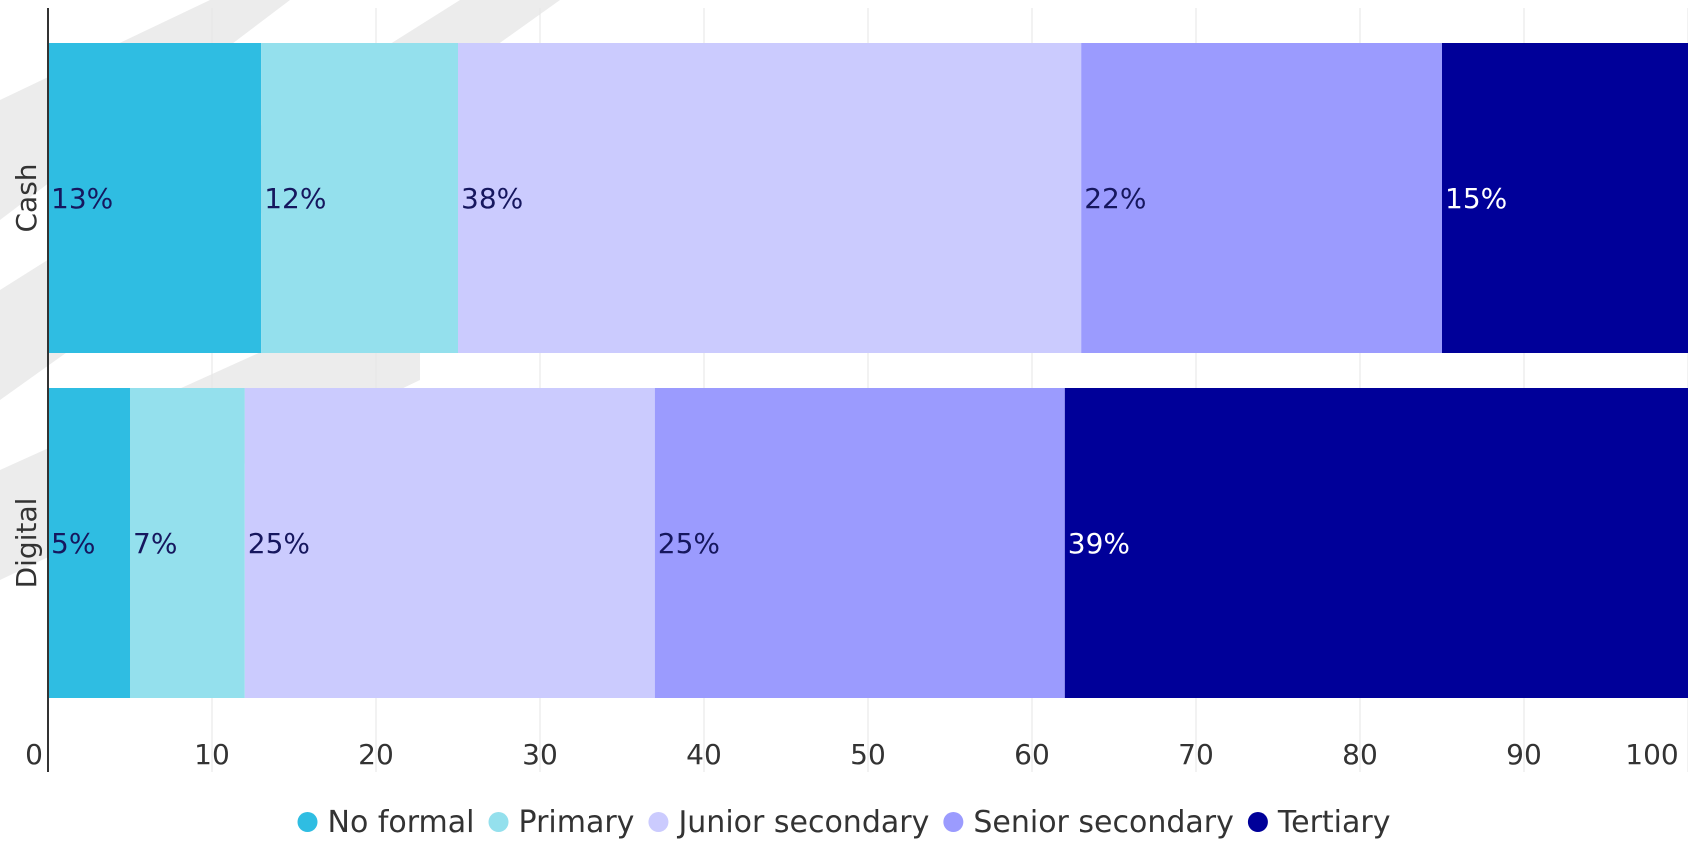 This screenshot has width=1688, height=841. I want to click on legend-label: Senior secondary, so click(1103, 822).